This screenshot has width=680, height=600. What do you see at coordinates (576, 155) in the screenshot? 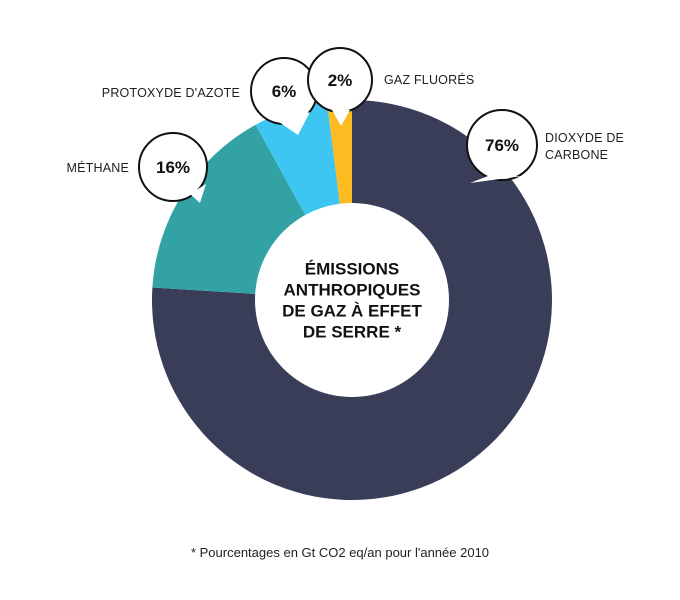
I see `category-label-line: CARBONE` at bounding box center [576, 155].